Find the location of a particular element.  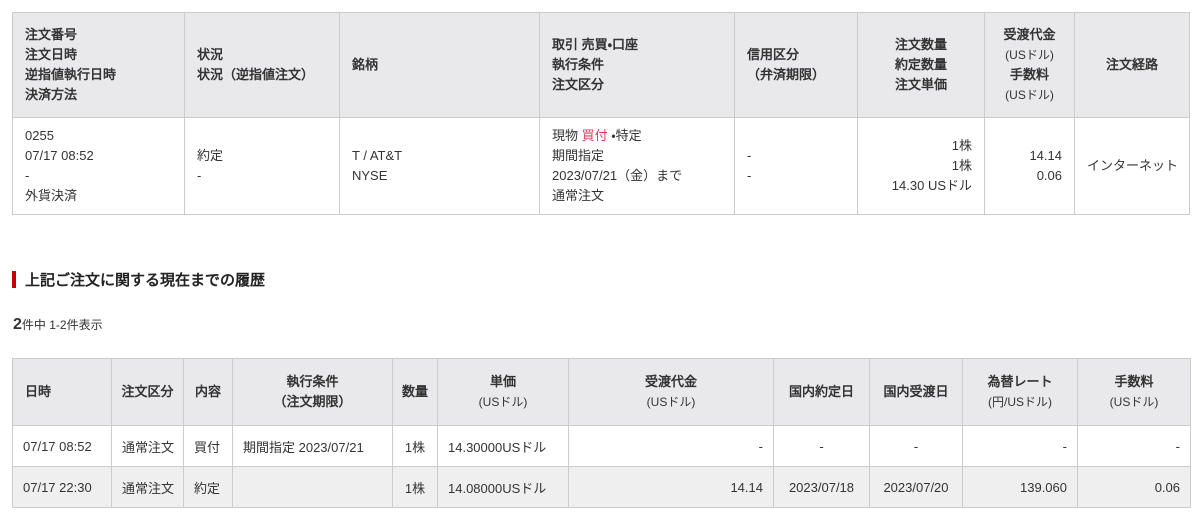

history-cell-domestic-contract-date: 2023/07/18 is located at coordinates (821, 487).